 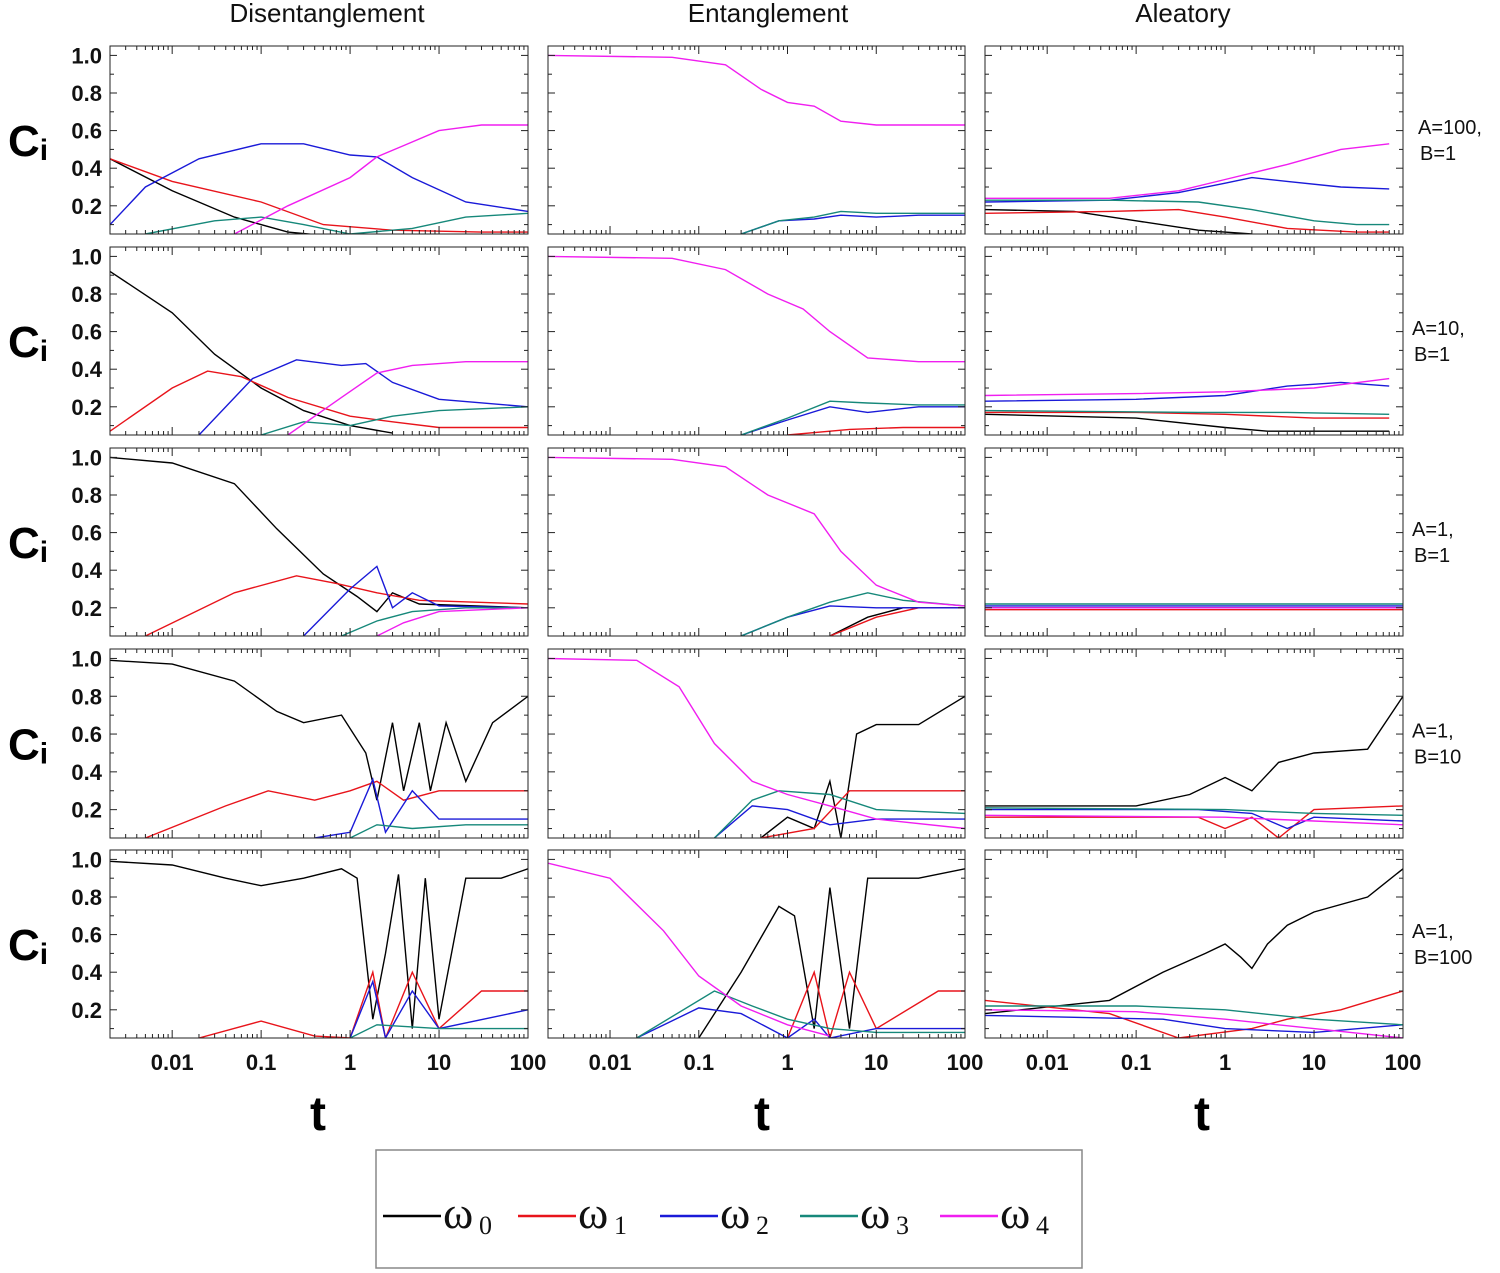 I want to click on legend-subscript: 0, so click(x=485, y=1225).